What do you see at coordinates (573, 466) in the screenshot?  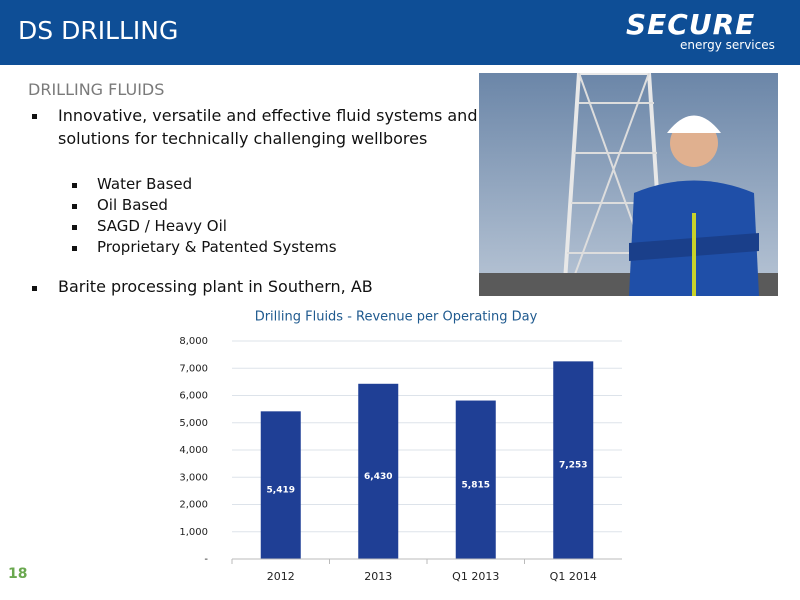 I see `data-label: 7,253` at bounding box center [573, 466].